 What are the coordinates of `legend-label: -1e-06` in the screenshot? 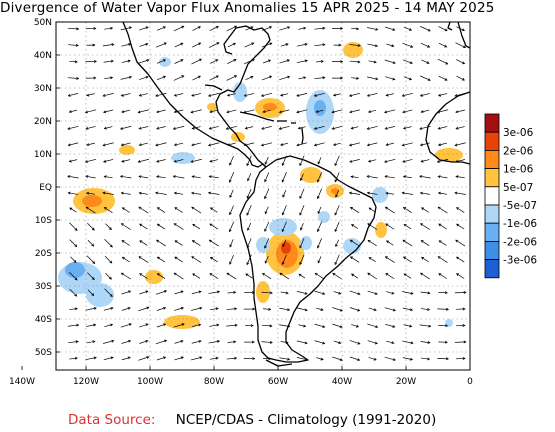 It's located at (520, 224).